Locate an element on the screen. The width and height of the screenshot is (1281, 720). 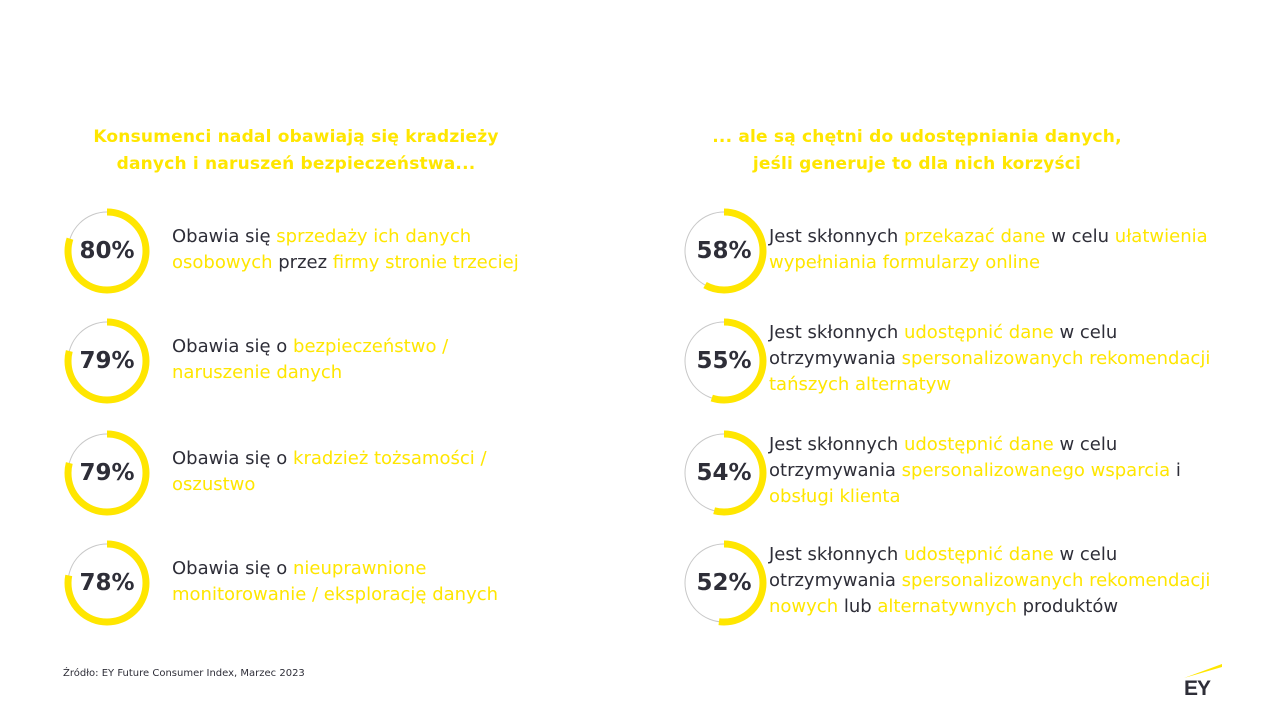
description-line: osobowych przez firmy stronie trzeciej is located at coordinates (345, 263).